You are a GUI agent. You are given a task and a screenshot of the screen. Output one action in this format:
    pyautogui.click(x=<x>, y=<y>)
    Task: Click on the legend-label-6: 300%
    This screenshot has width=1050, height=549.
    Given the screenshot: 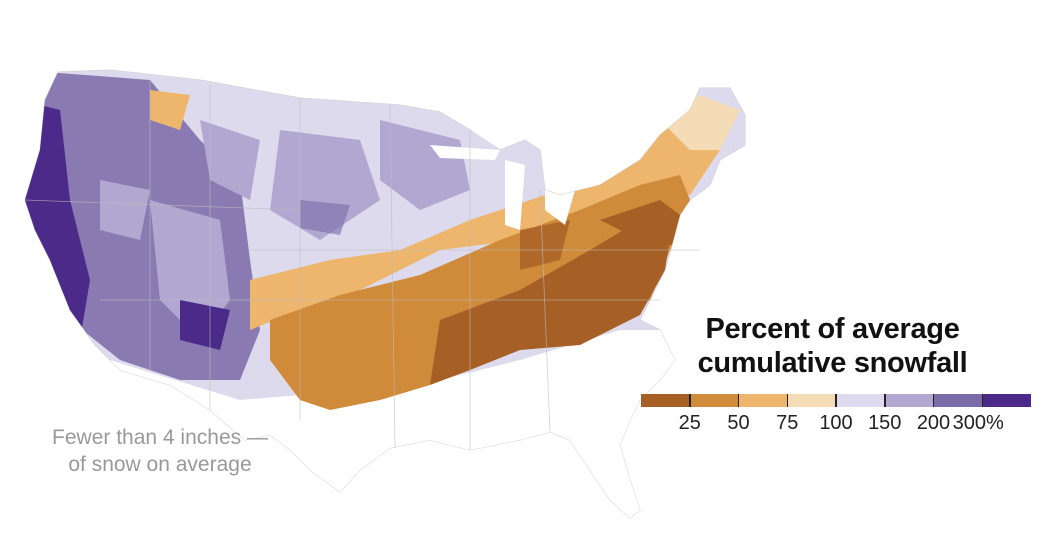 What is the action you would take?
    pyautogui.click(x=978, y=423)
    